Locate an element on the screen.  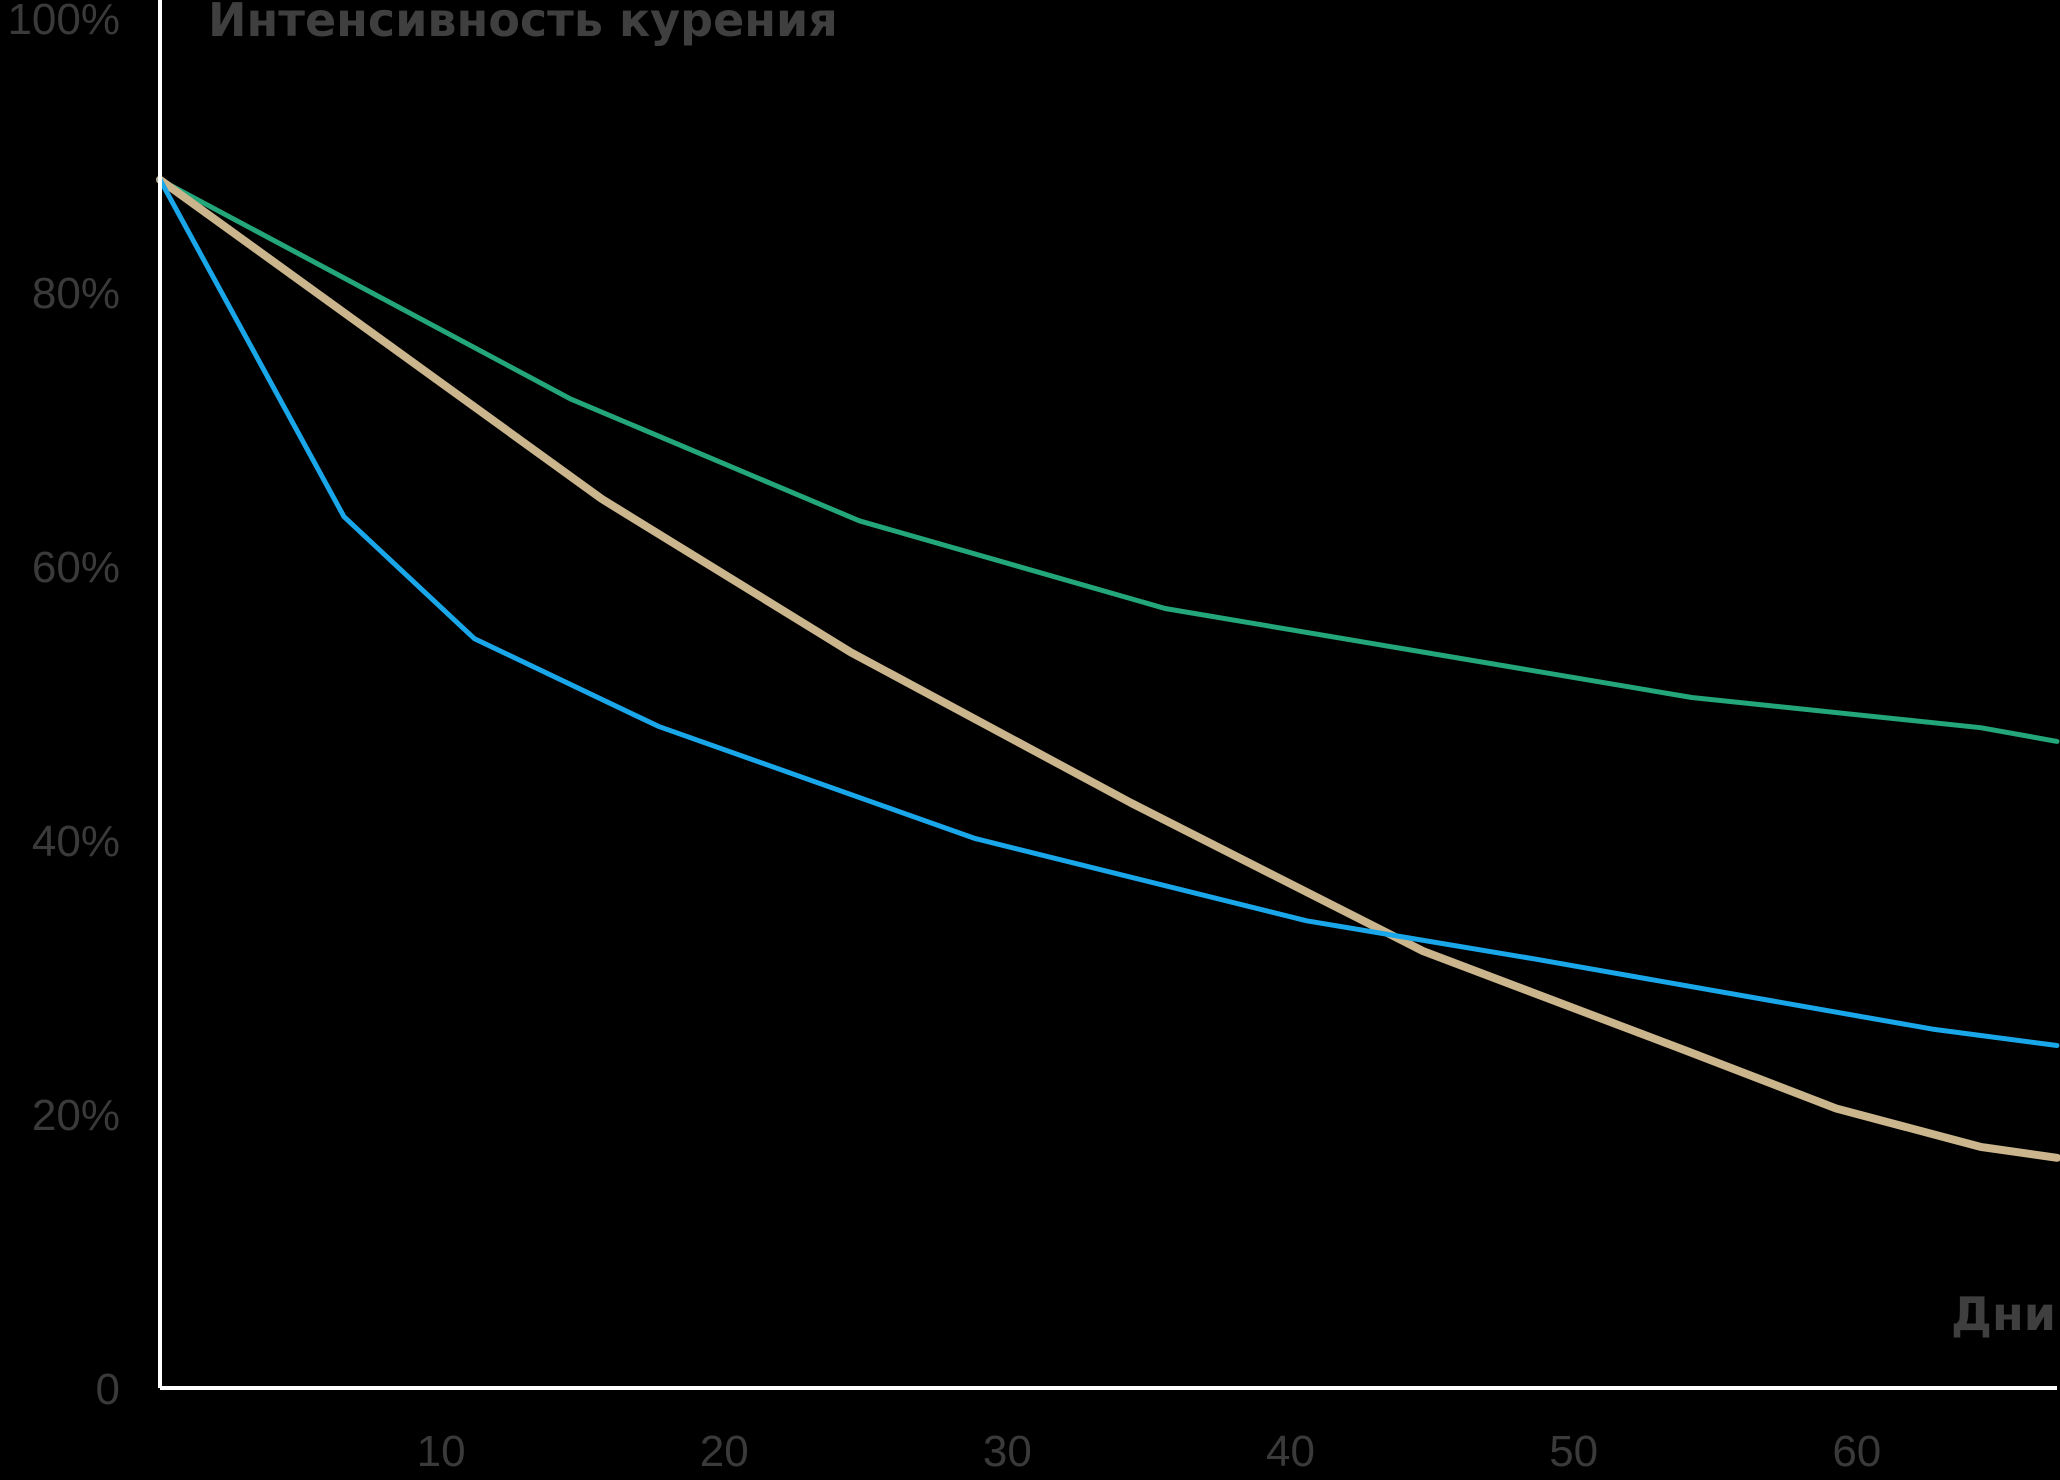
x-tick-labels: 10 20 30 40 50 60 is located at coordinates (1149, 1451).